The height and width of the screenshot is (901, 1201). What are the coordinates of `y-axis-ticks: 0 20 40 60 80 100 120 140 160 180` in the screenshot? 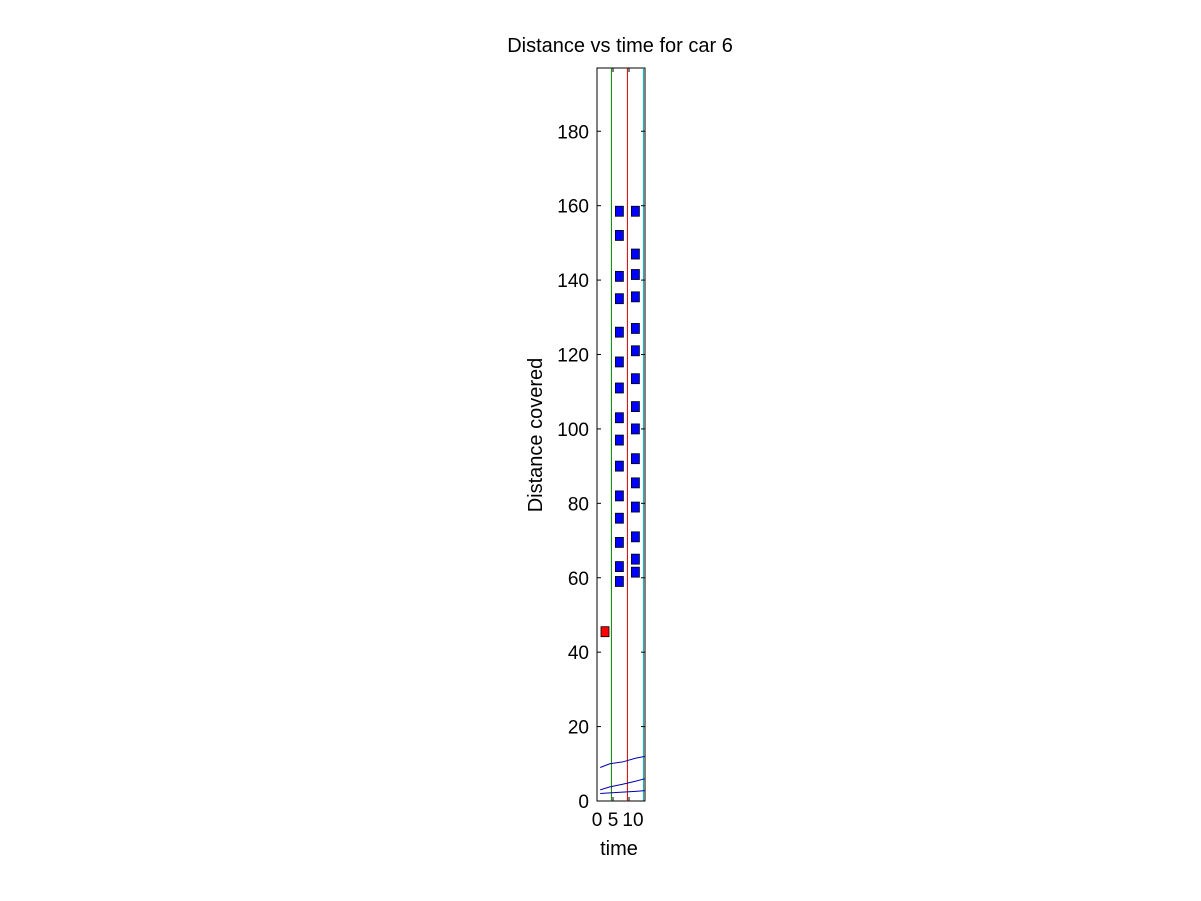 It's located at (601, 467).